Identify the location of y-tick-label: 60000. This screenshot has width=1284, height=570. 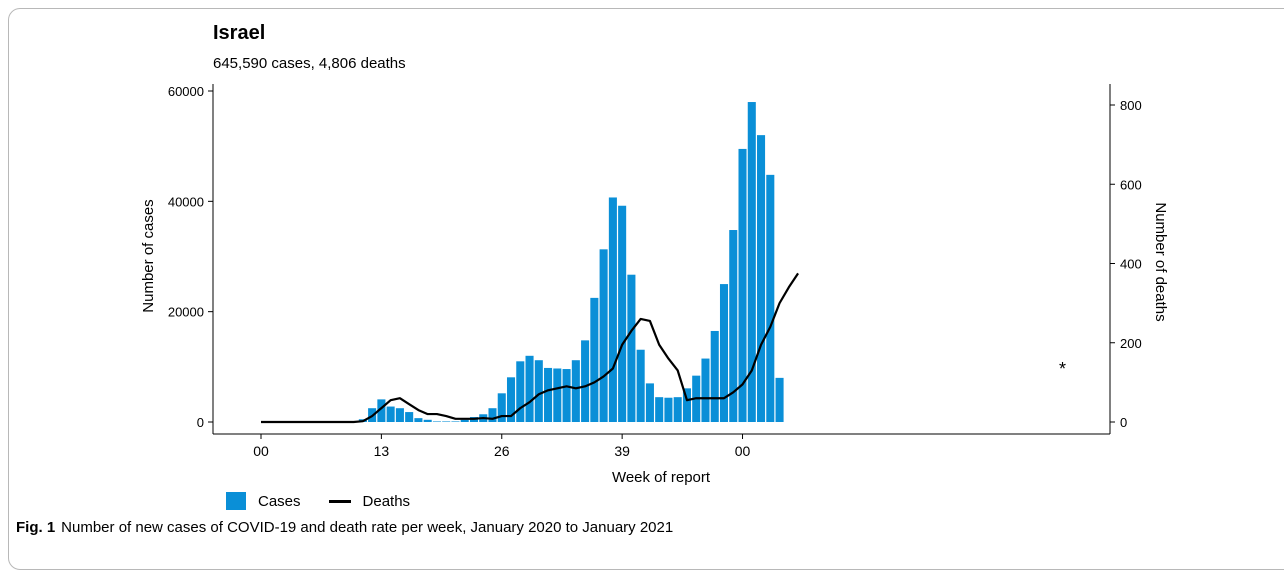
(186, 91).